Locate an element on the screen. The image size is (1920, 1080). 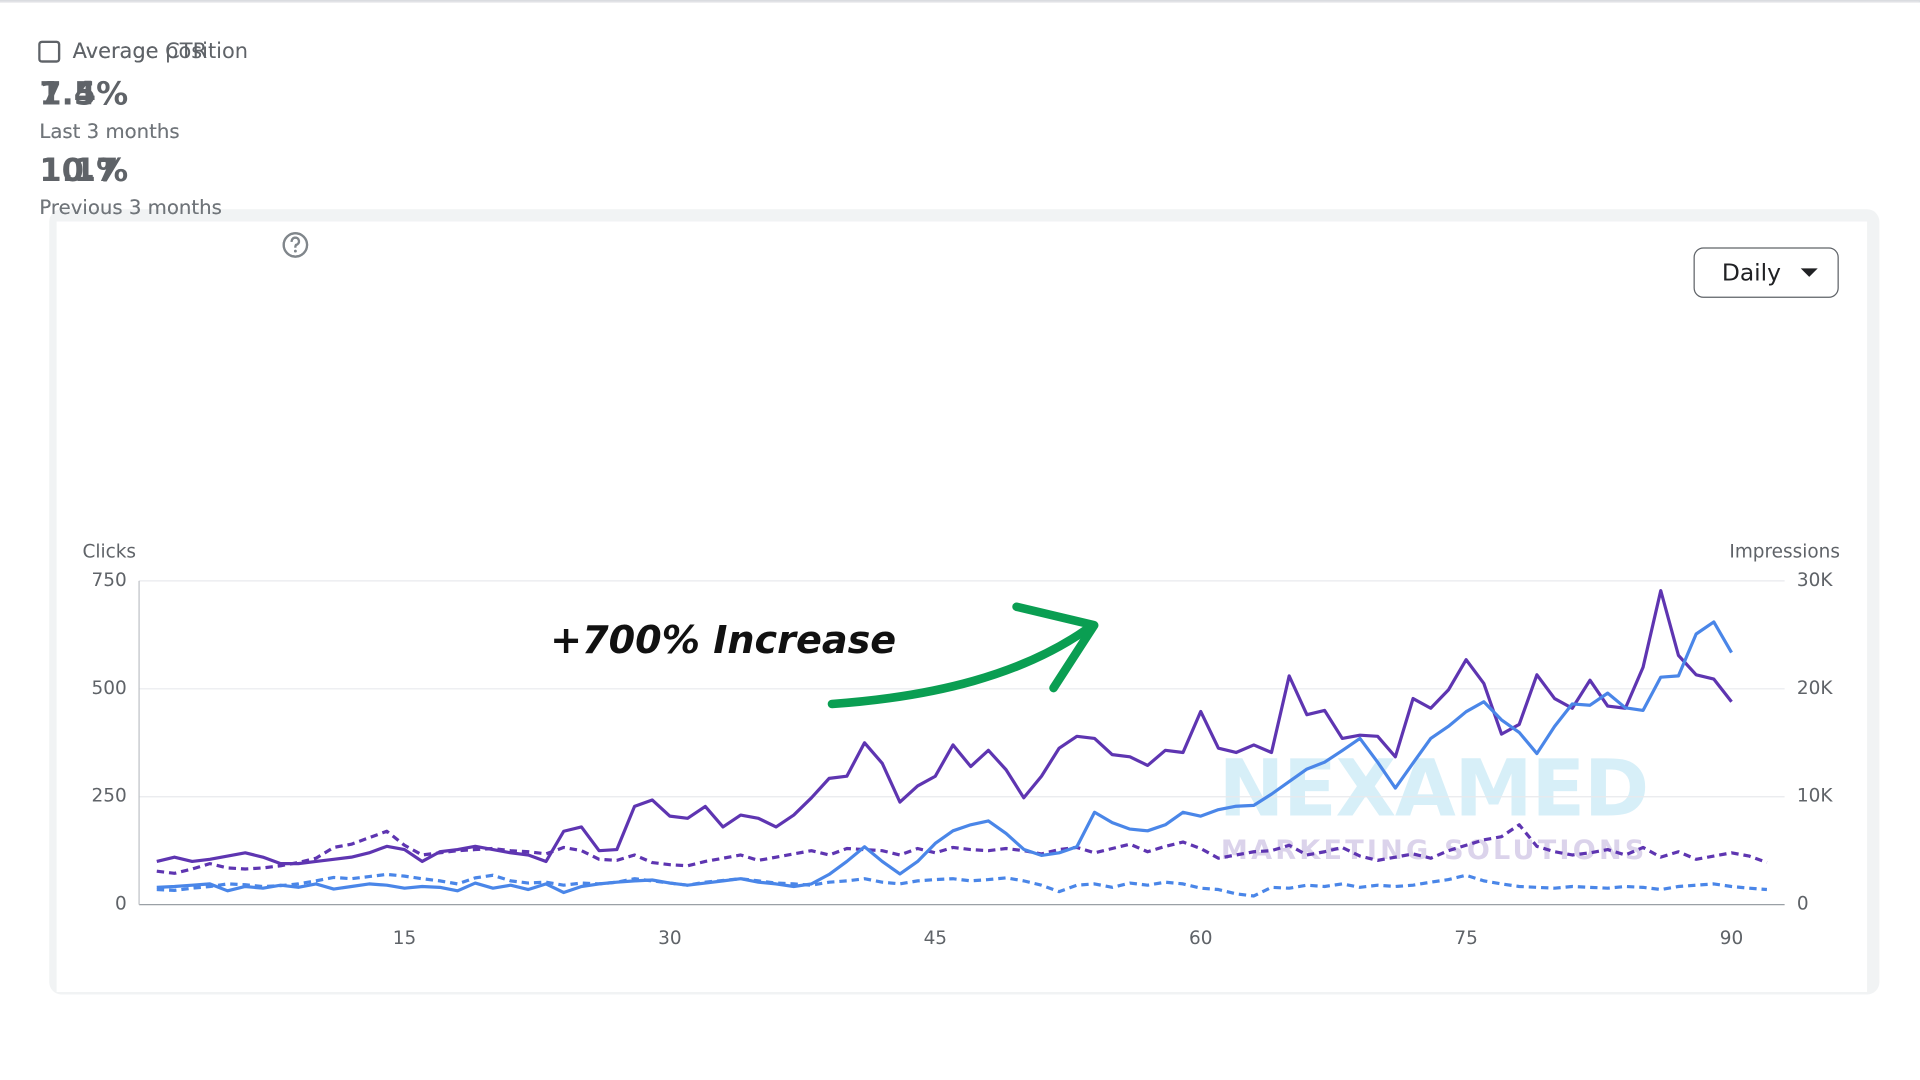
metric-label: Total impressions is located at coordinates (163, 52).